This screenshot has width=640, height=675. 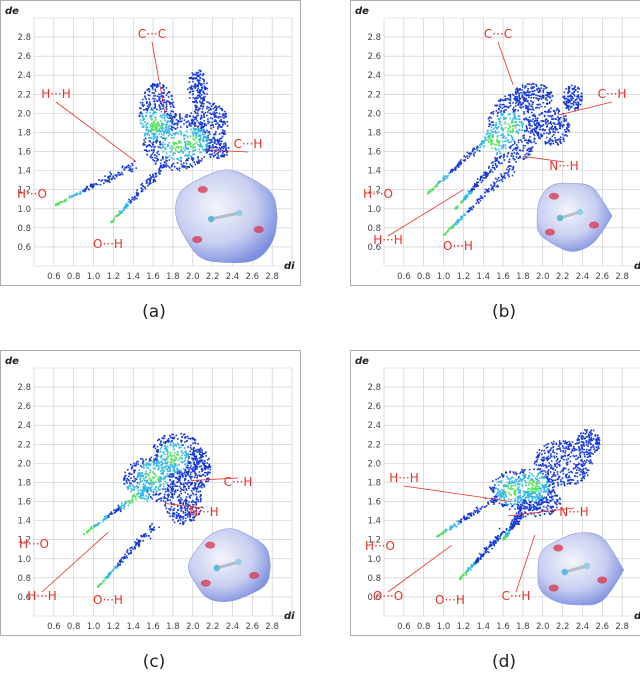 I want to click on contact-label: N···H, so click(x=563, y=166).